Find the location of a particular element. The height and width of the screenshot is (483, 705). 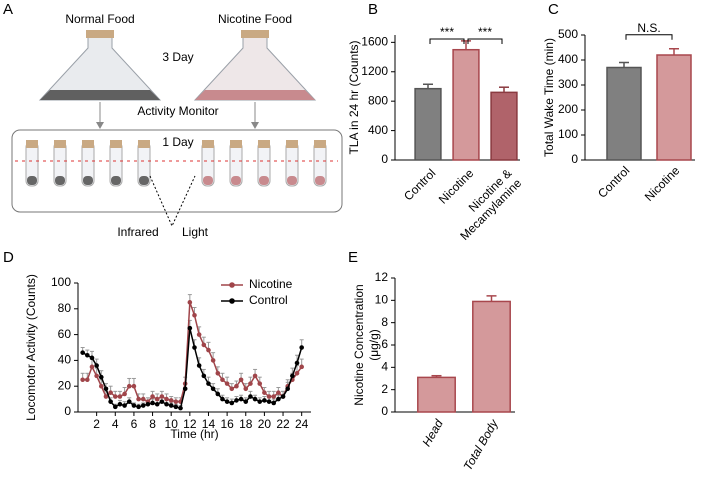

significance-bracket is located at coordinates (447, 41).